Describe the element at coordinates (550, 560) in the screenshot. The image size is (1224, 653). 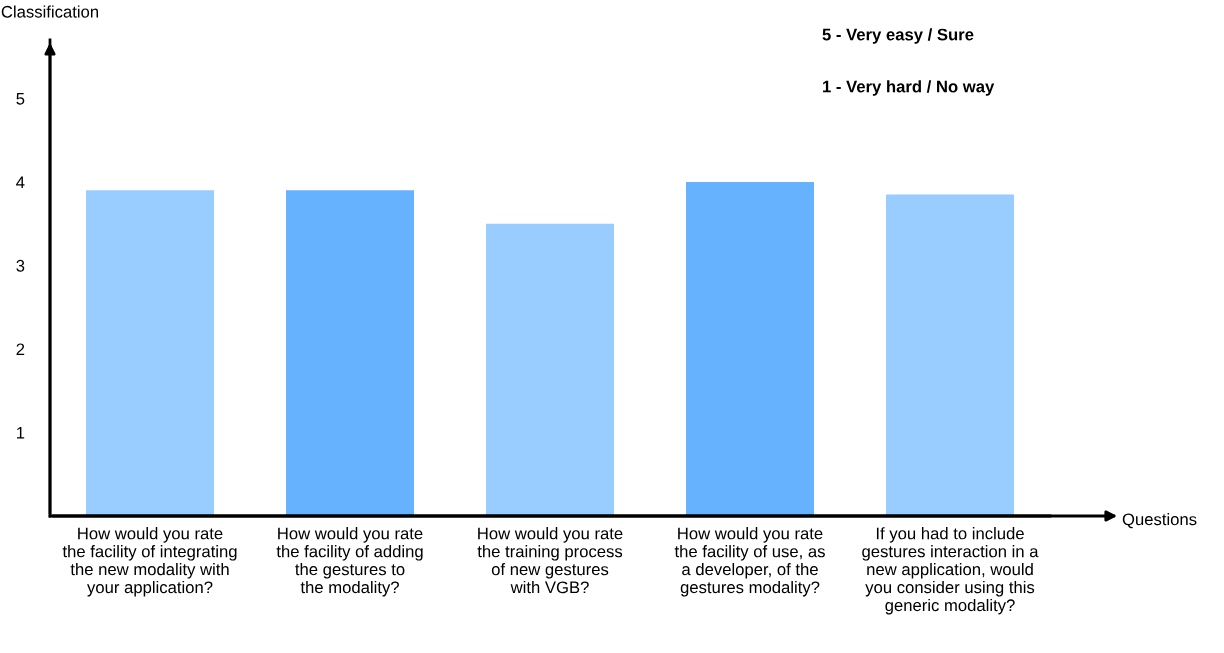
I see `x-tick-label: How would you rate the training process of new gestures with VGB?` at that location.